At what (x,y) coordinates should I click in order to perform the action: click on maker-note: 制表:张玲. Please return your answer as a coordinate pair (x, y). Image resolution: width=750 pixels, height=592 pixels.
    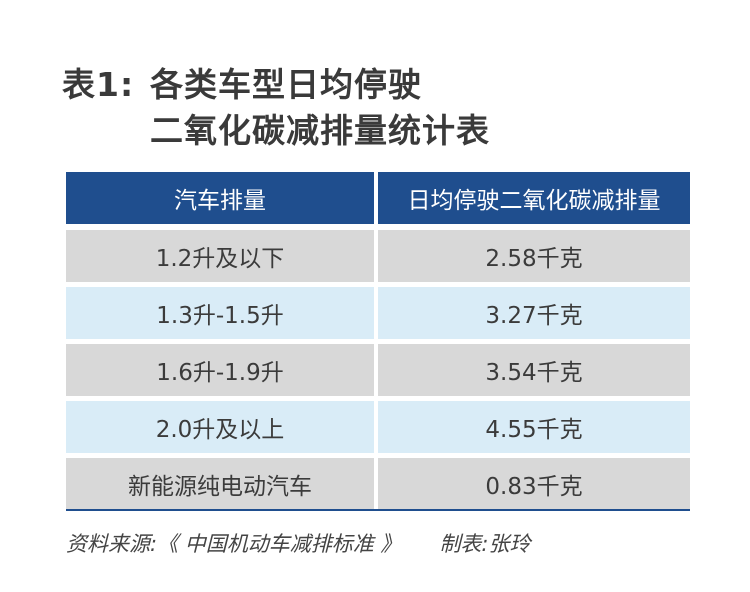
    Looking at the image, I should click on (485, 544).